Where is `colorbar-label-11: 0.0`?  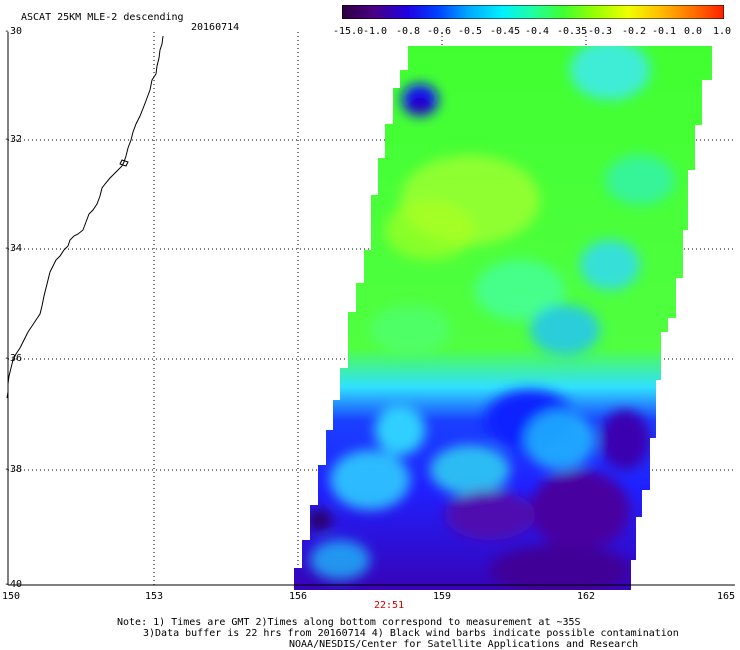 colorbar-label-11: 0.0 is located at coordinates (693, 31).